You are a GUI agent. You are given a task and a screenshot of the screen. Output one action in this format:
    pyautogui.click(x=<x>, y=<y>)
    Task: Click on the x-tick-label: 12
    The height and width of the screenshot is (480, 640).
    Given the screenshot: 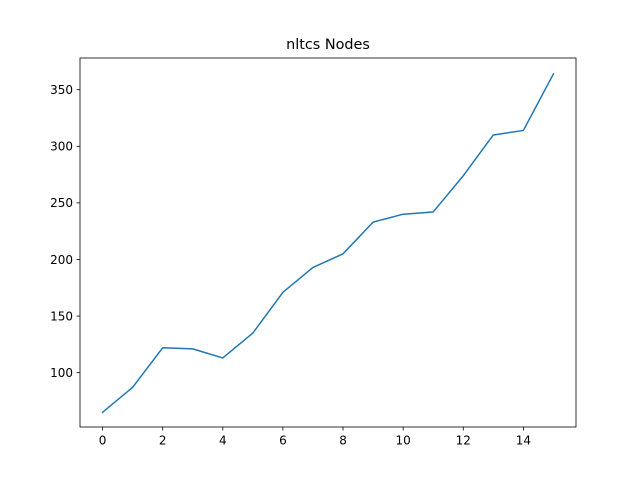 What is the action you would take?
    pyautogui.click(x=463, y=441)
    